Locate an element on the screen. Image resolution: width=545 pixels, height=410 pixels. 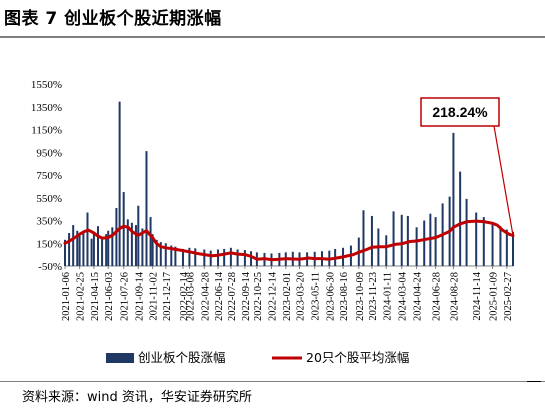
x-tick-label: 2023-11-23 is located at coordinates (373, 296).